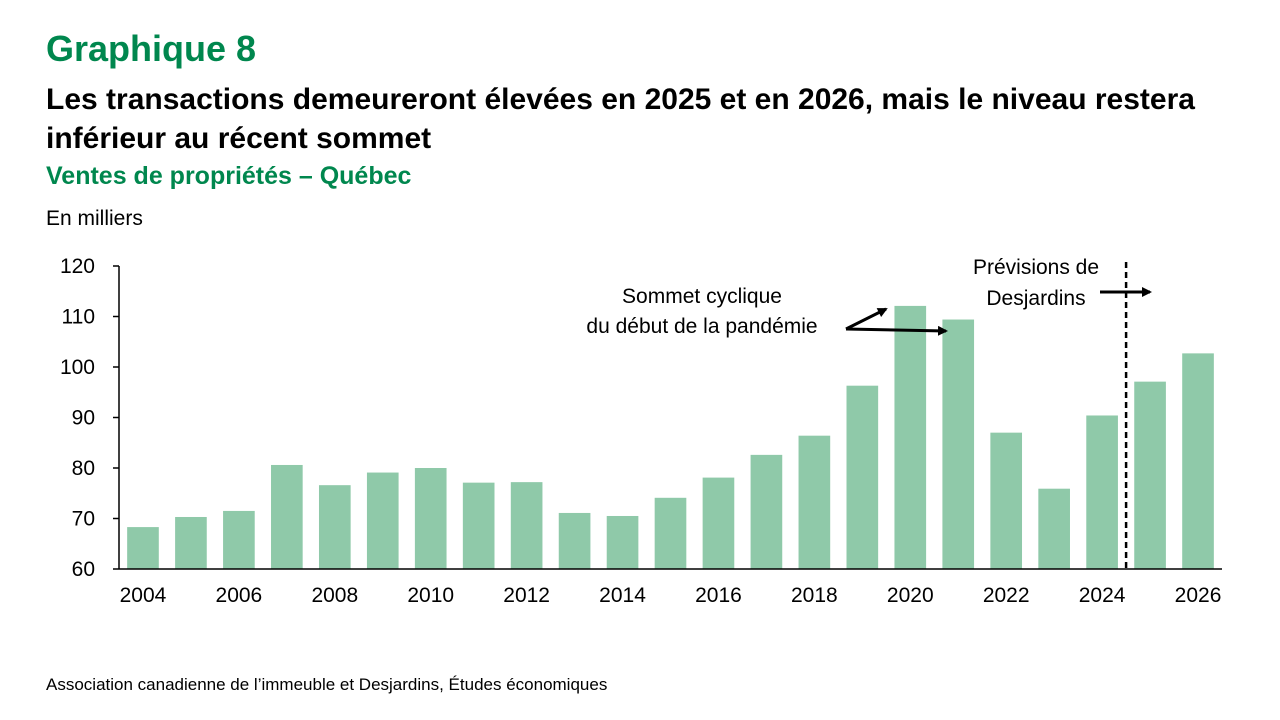  I want to click on forecast-annotation-line2: Desjardins, so click(1035, 298).